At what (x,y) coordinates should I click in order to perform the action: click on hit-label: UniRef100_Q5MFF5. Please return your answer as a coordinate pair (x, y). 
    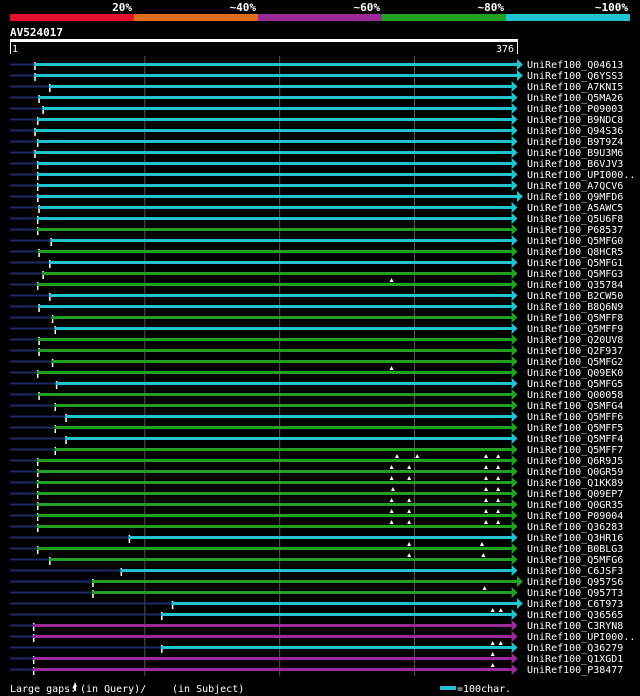
    Looking at the image, I should click on (575, 428).